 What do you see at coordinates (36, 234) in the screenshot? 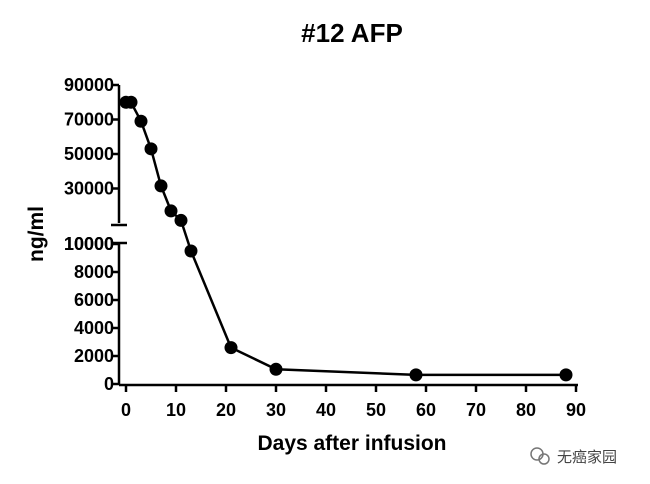
I see `y-axis-label: ng/ml` at bounding box center [36, 234].